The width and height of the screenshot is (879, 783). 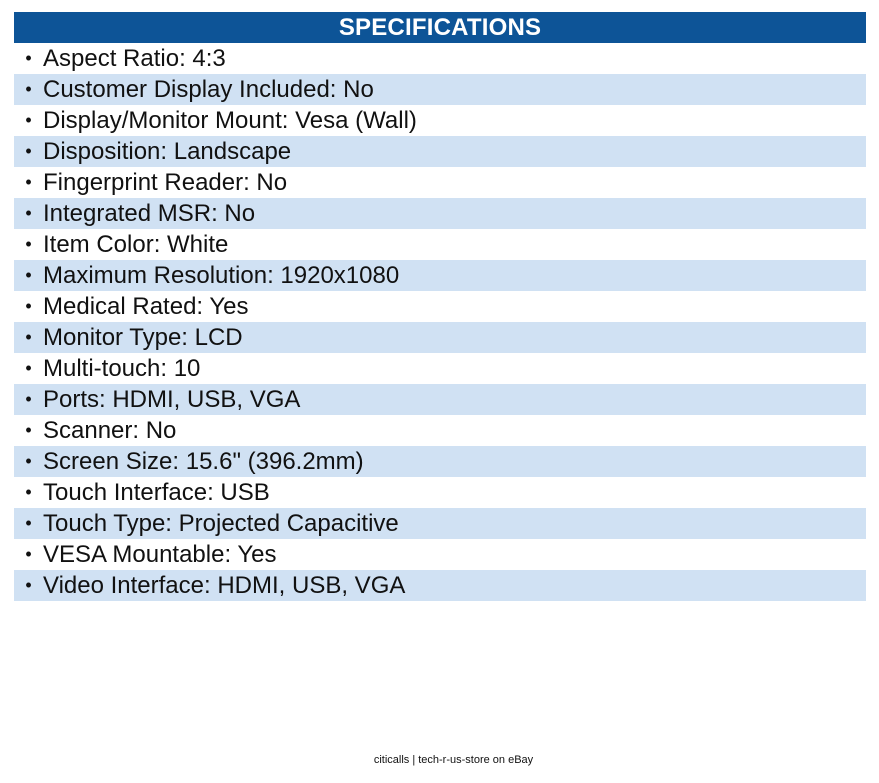 I want to click on spec-item-text: Monitor Type: LCD, so click(x=143, y=337).